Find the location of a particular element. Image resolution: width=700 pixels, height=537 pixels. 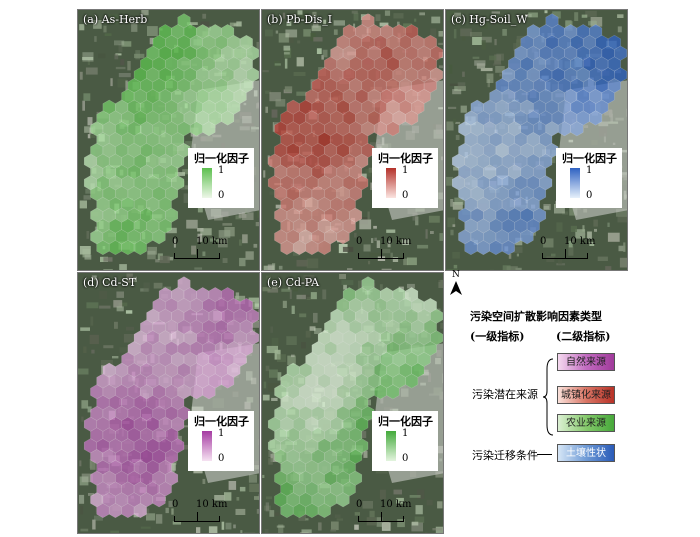

brace-icon is located at coordinates (548, 397).